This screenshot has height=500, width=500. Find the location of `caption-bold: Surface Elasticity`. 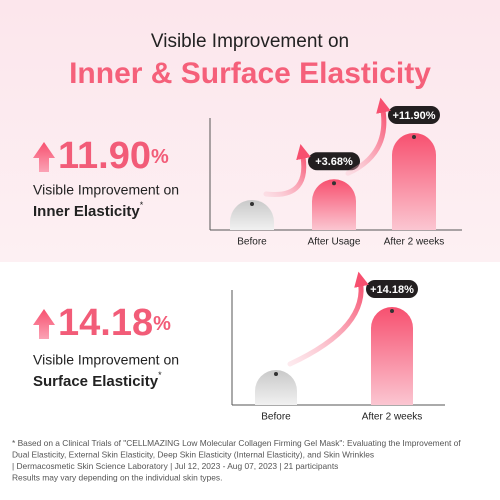

caption-bold: Surface Elasticity is located at coordinates (96, 381).